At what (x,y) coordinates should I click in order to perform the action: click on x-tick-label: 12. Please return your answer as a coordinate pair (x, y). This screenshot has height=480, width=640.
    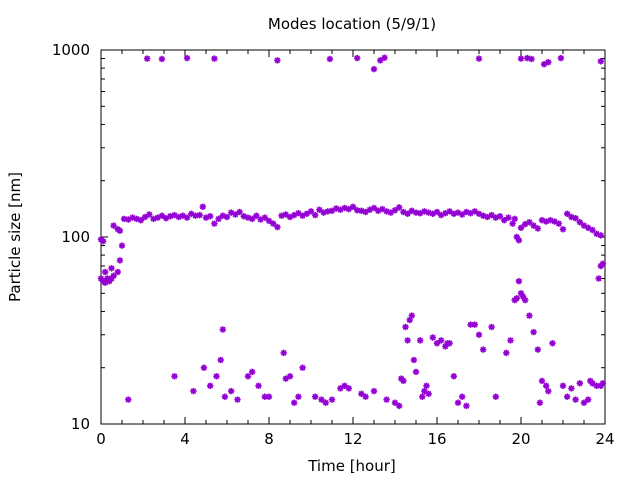
    Looking at the image, I should click on (352, 439).